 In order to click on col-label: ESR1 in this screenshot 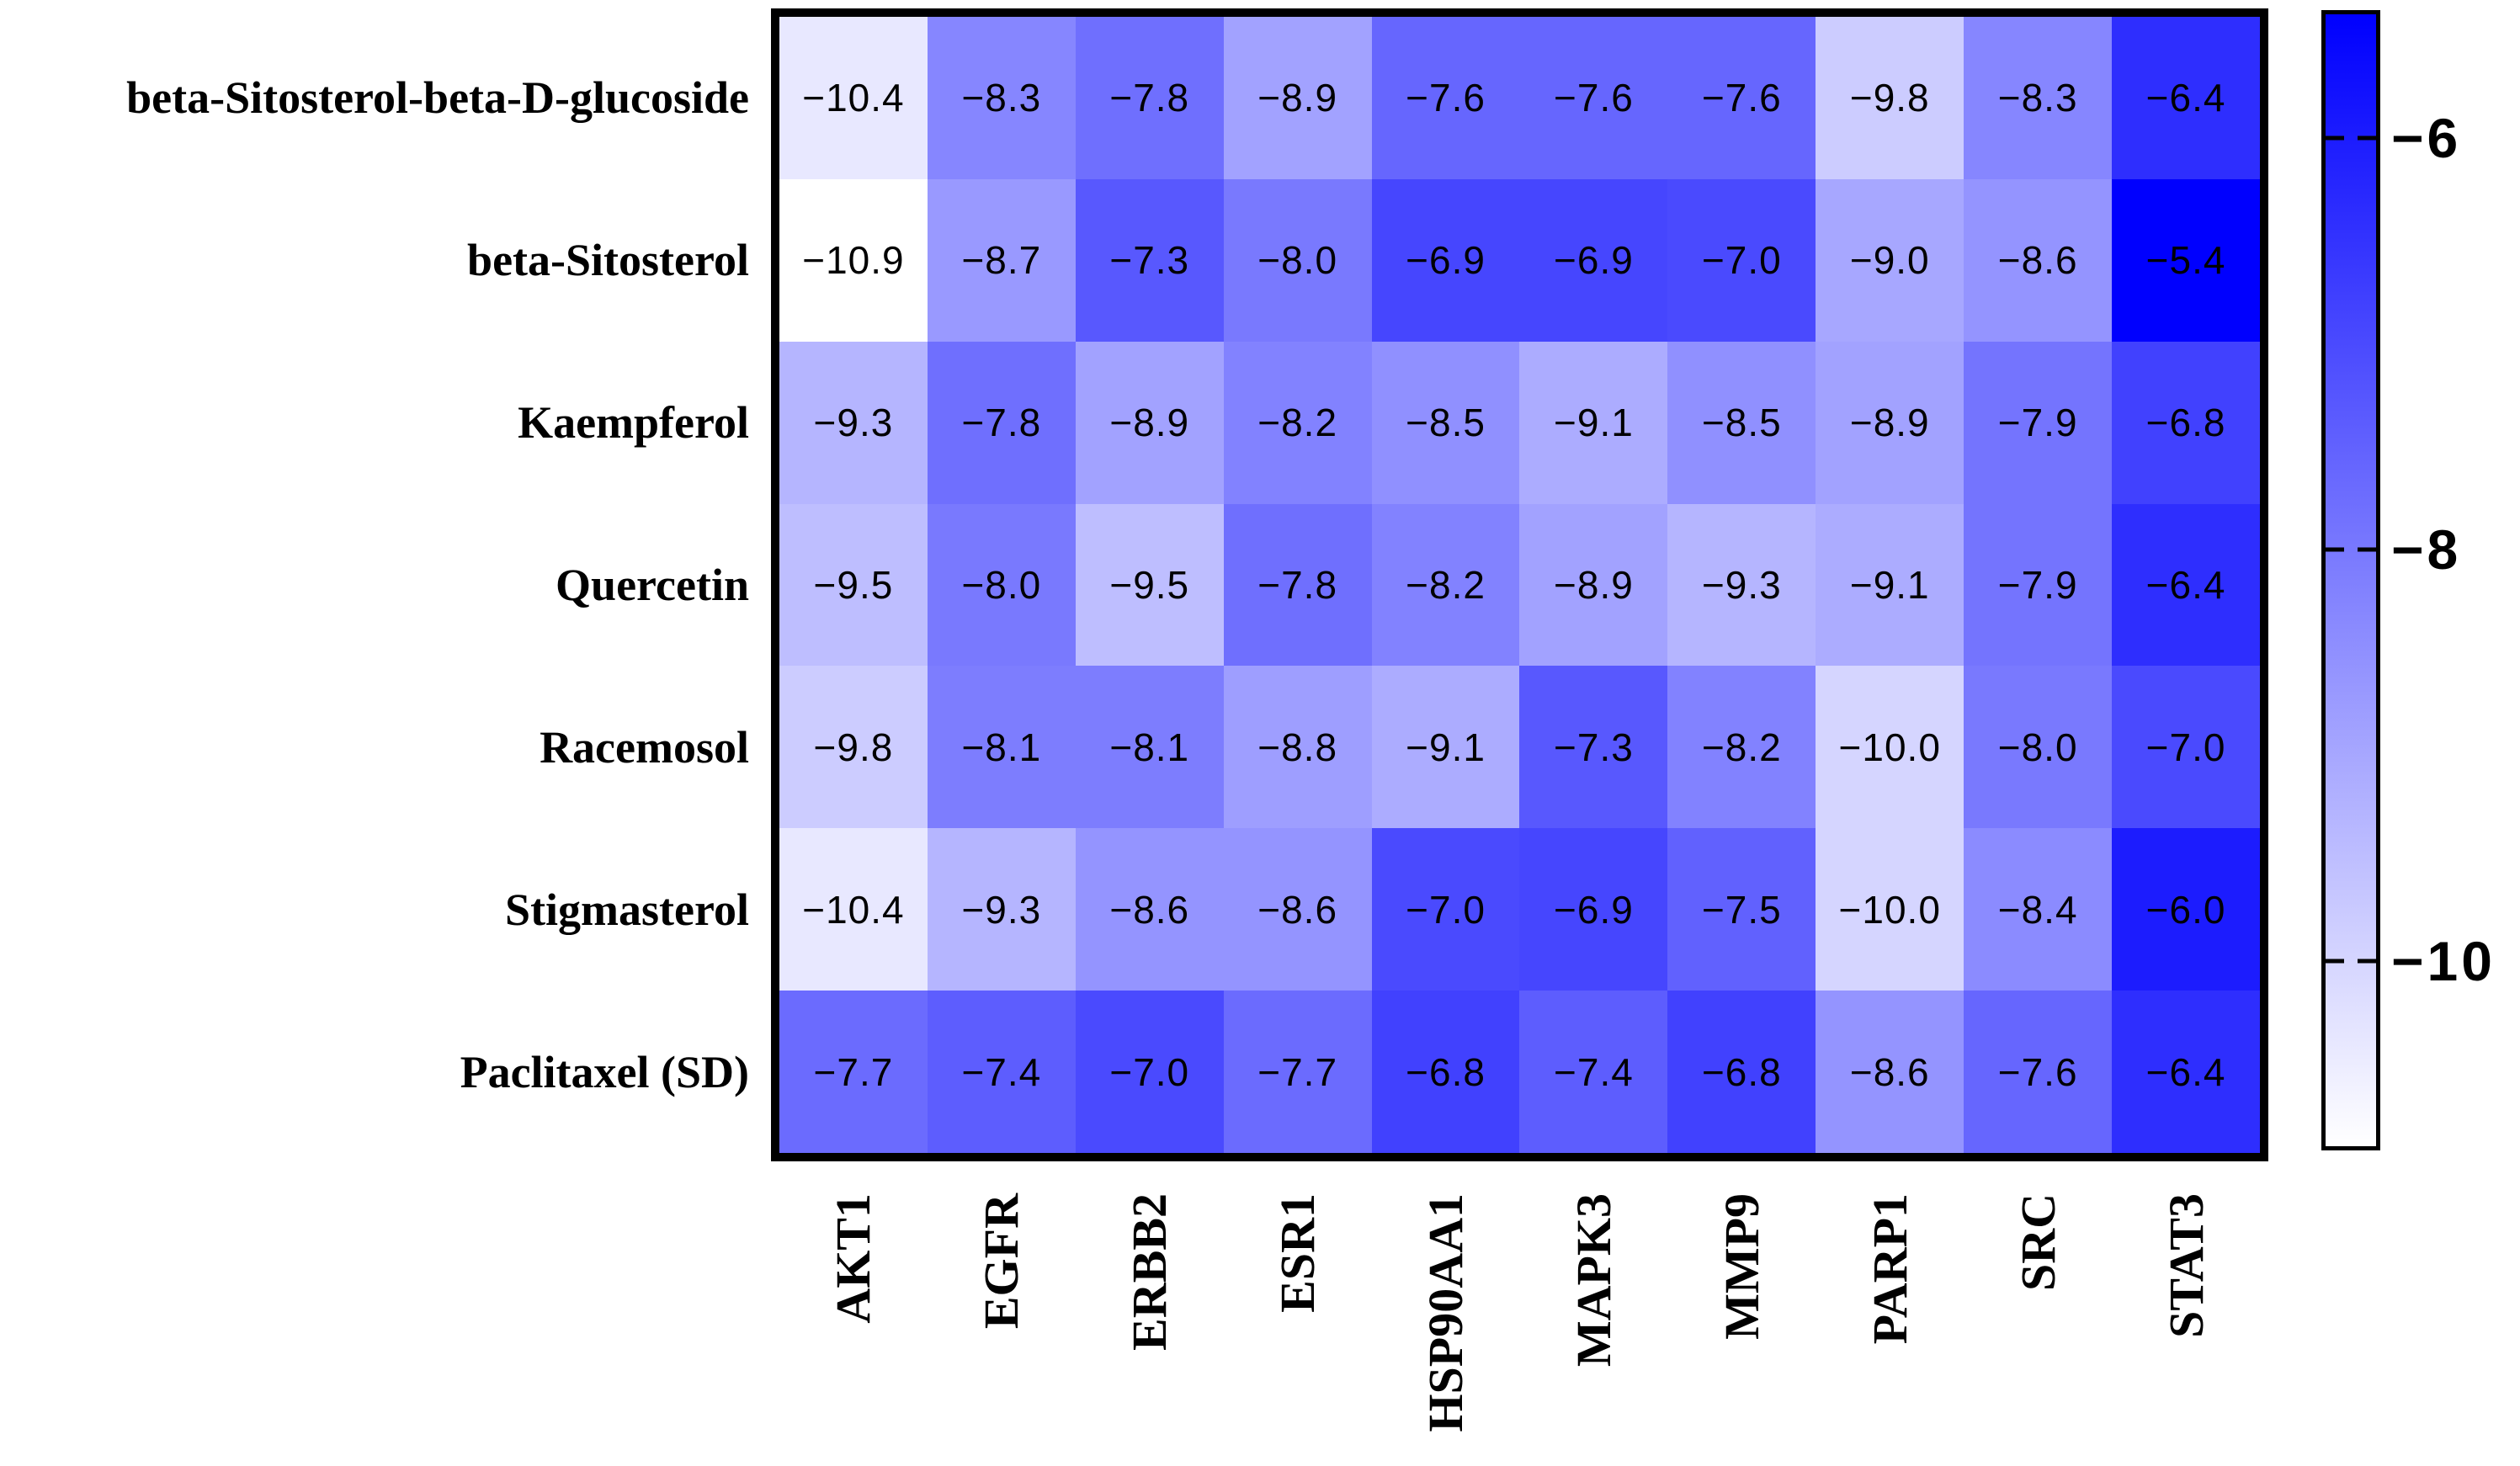, I will do `click(1298, 1253)`.